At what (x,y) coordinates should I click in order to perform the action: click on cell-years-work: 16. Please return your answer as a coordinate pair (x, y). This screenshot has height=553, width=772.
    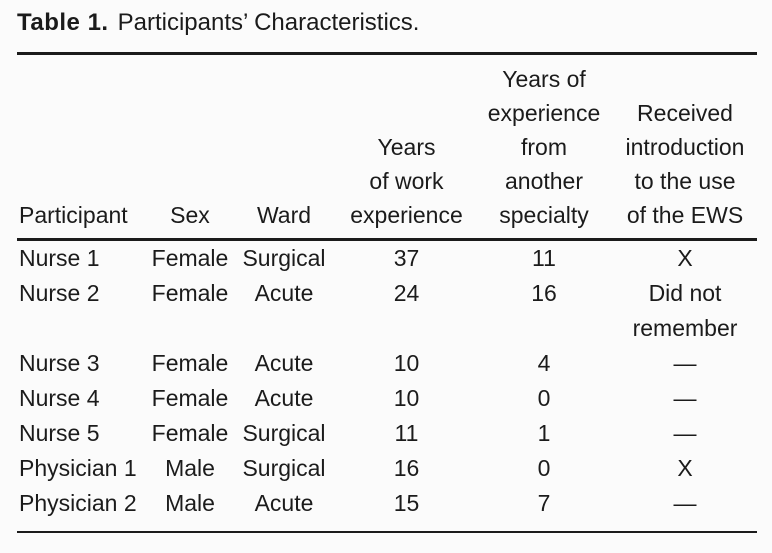
    Looking at the image, I should click on (406, 468).